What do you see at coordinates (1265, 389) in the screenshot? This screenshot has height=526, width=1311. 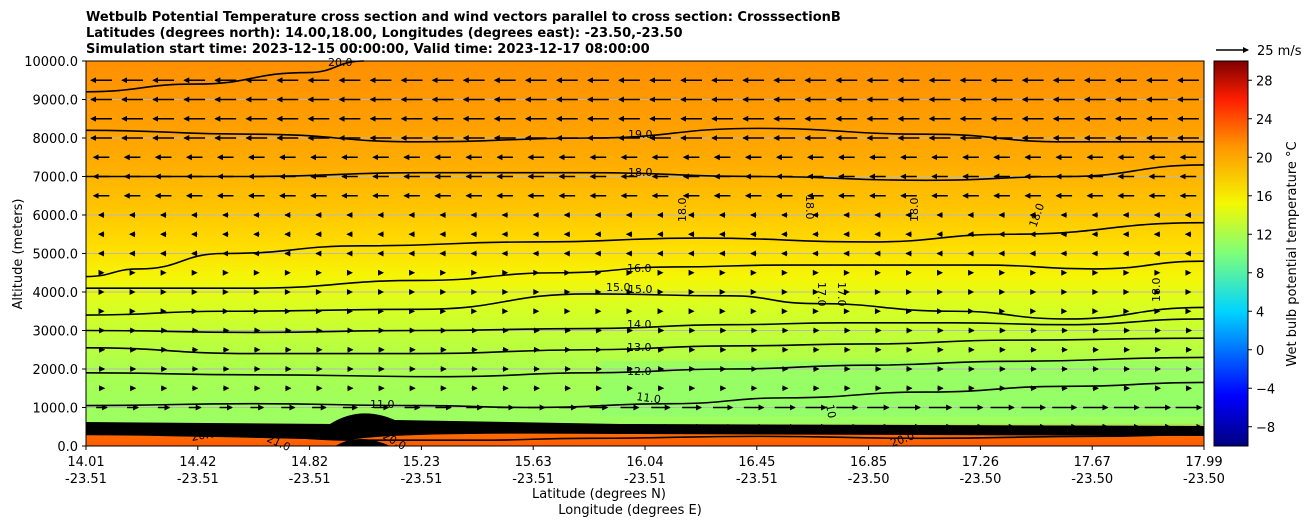 I see `colorbar-tick-label: −4` at bounding box center [1265, 389].